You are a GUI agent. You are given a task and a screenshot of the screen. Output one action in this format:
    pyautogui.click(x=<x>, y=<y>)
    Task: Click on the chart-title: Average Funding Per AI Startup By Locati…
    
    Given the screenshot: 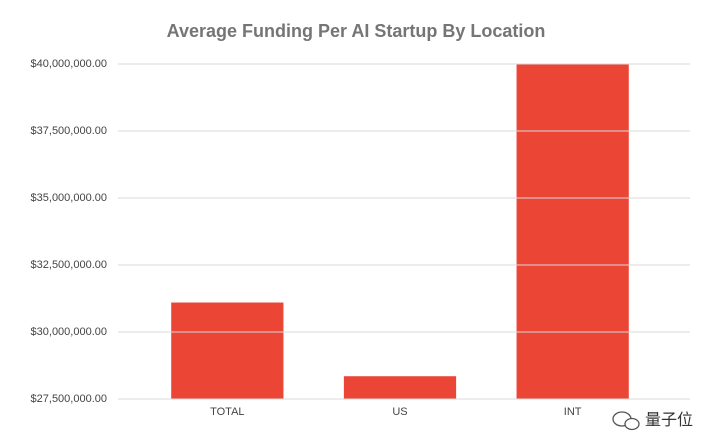 What is the action you would take?
    pyautogui.click(x=356, y=31)
    